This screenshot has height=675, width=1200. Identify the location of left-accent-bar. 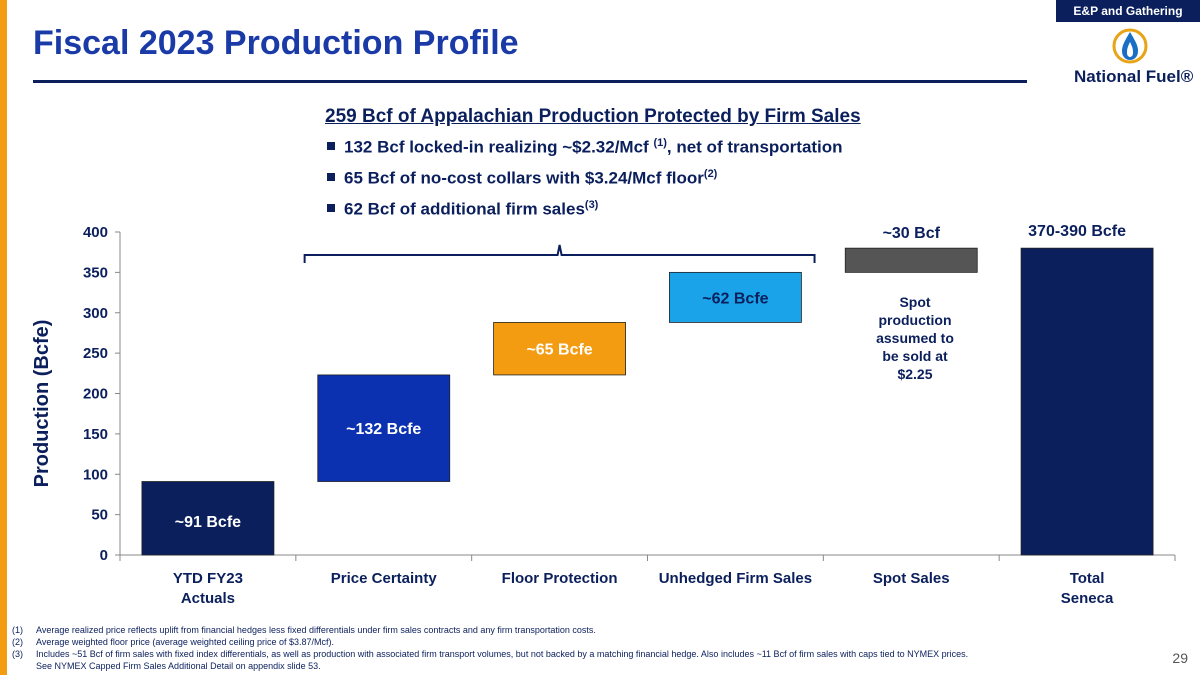
(3, 337).